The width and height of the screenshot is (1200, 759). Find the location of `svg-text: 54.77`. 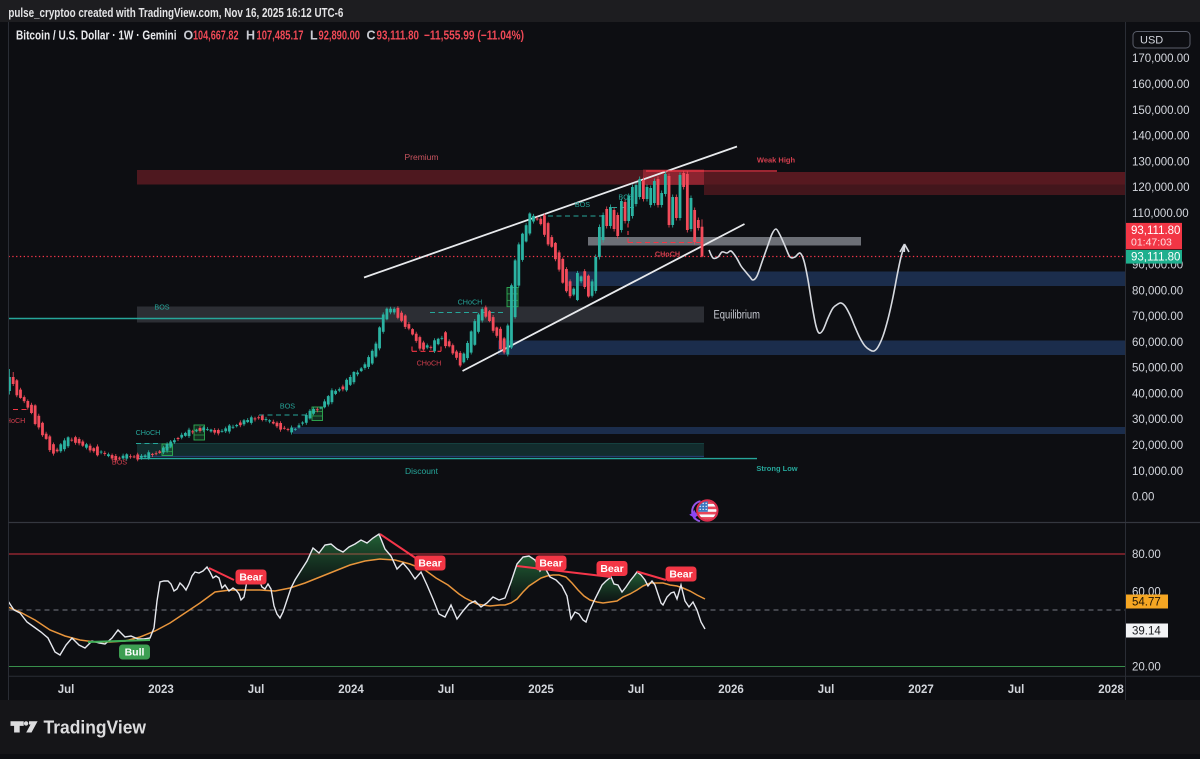

svg-text: 54.77 is located at coordinates (1146, 603).